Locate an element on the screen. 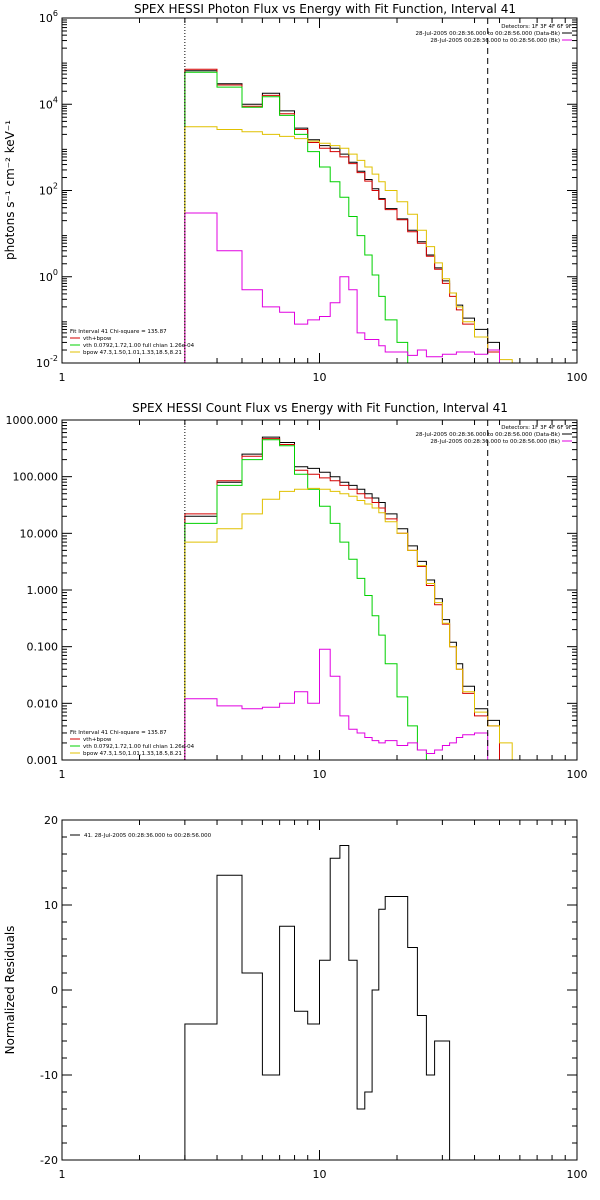  count-flux-y-tick-label: 0.010 is located at coordinates (43, 703).